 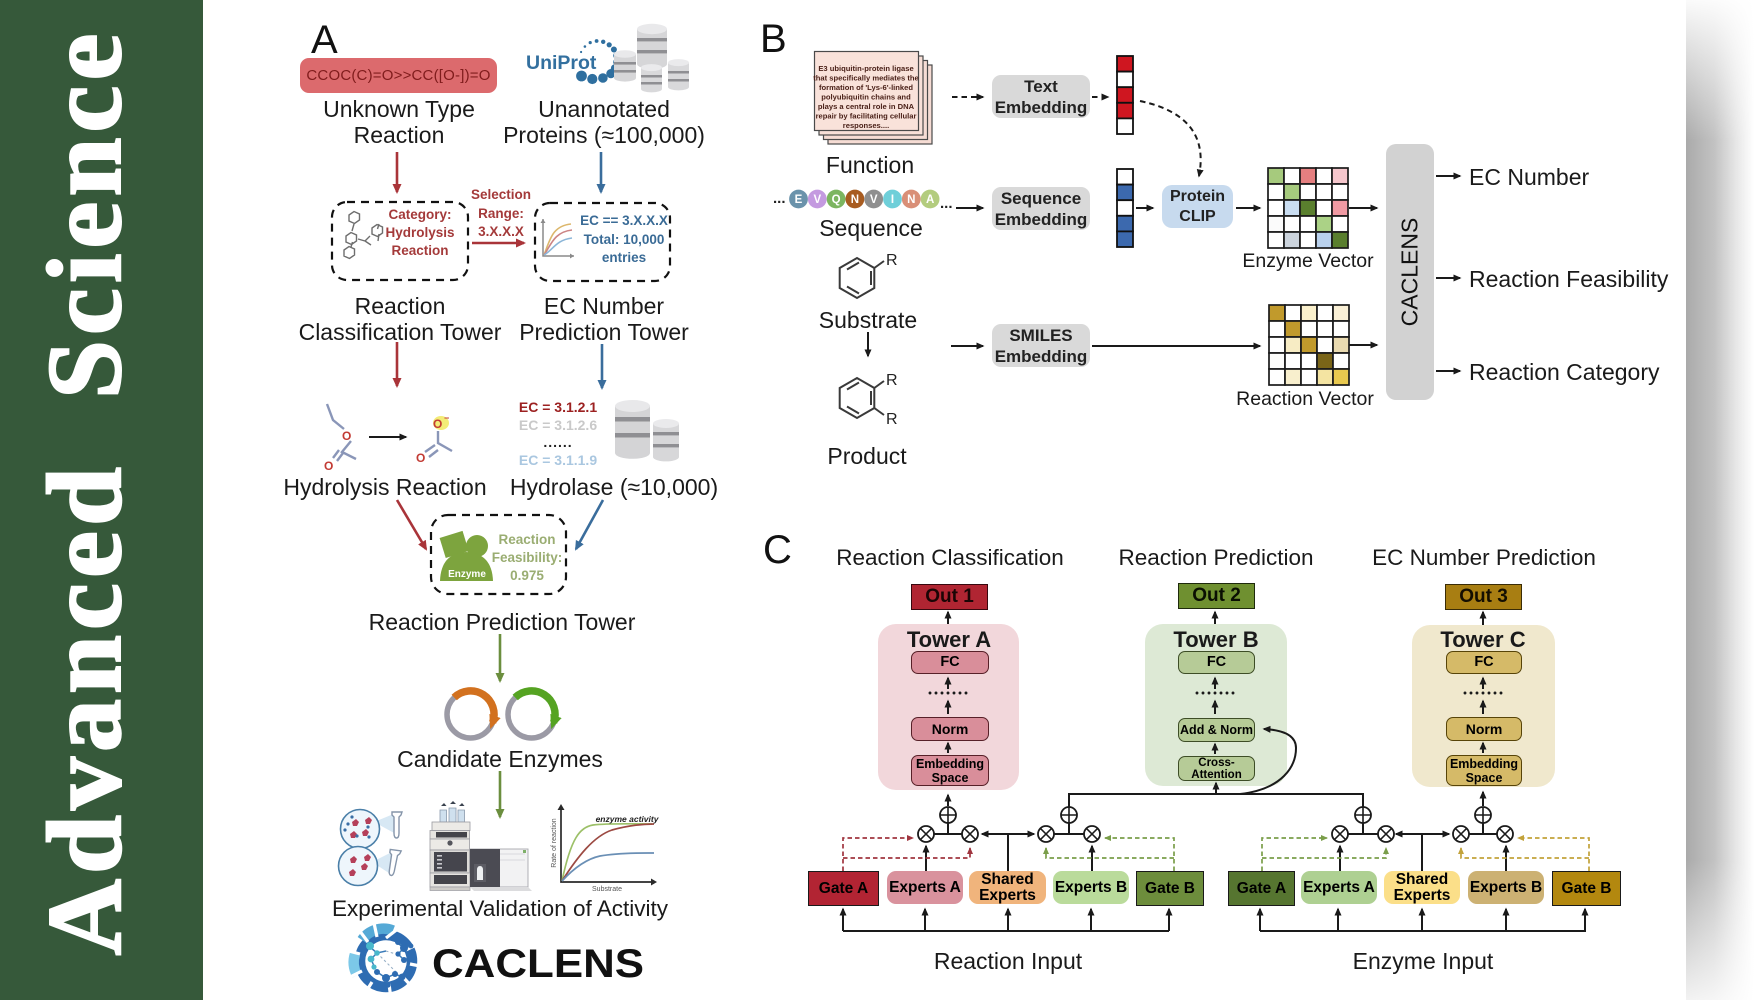 What do you see at coordinates (836, 200) in the screenshot?
I see `svg-text: Q` at bounding box center [836, 200].